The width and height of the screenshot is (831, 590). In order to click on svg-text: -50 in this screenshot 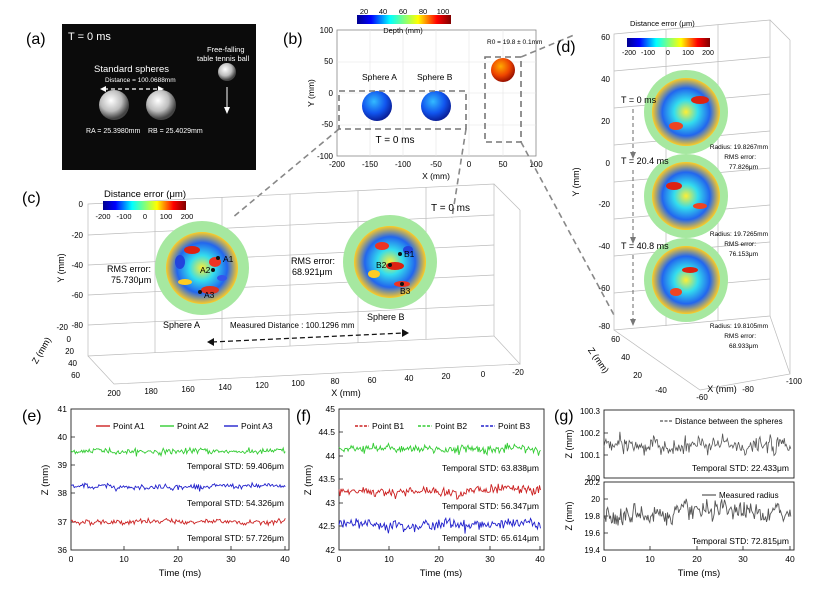, I will do `click(327, 124)`.